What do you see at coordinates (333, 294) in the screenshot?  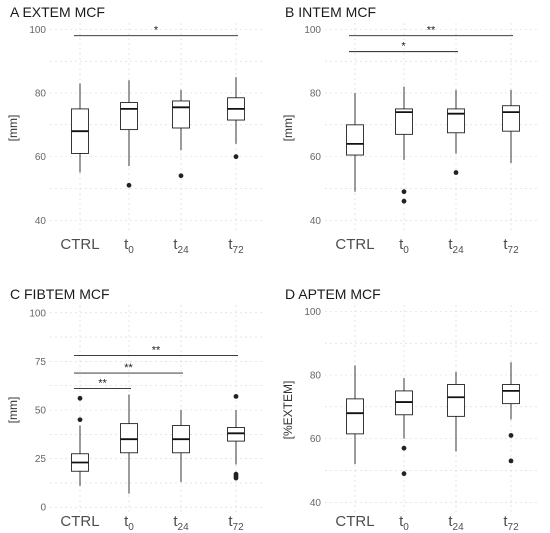 I see `panel-title: D APTEM MCF` at bounding box center [333, 294].